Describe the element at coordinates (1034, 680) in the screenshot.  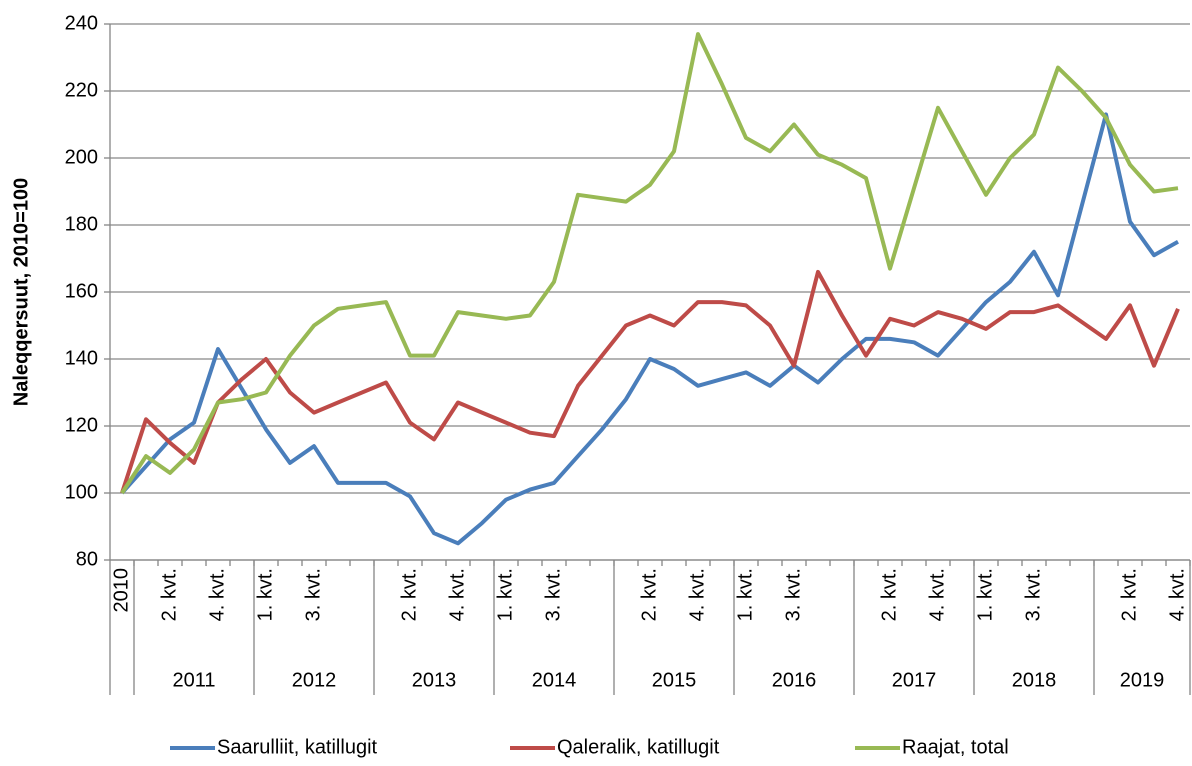
I see `group-label: 2018` at that location.